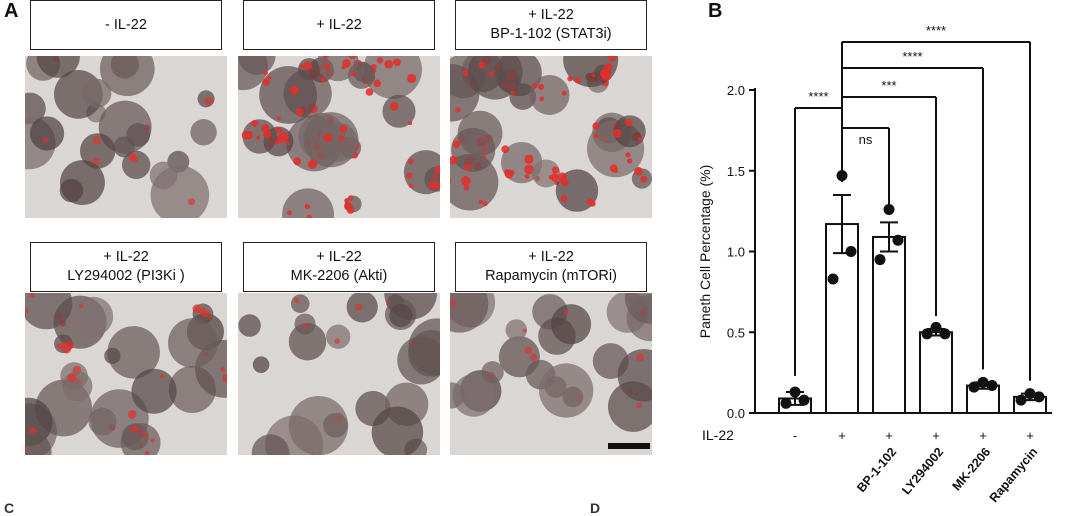 The height and width of the screenshot is (516, 1080). I want to click on condition-label-line: LY294002 (PI3Ki ), so click(126, 276).